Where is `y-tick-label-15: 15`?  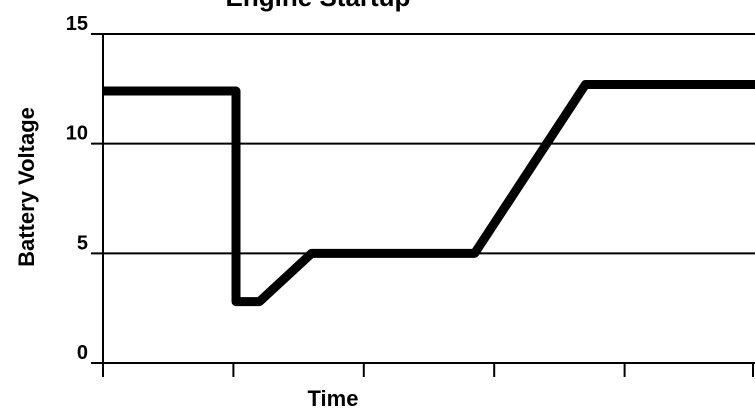
y-tick-label-15: 15 is located at coordinates (77, 24).